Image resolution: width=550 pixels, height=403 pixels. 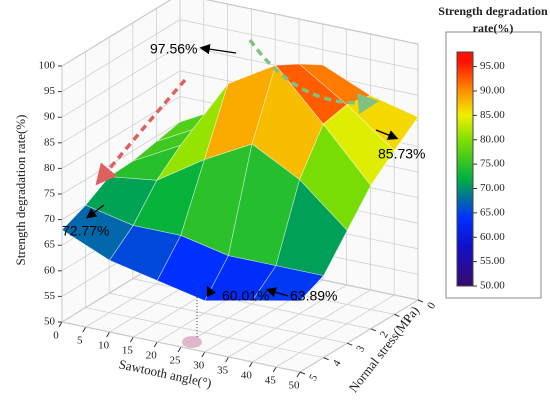 I want to click on x-tick-label: 15, so click(x=128, y=351).